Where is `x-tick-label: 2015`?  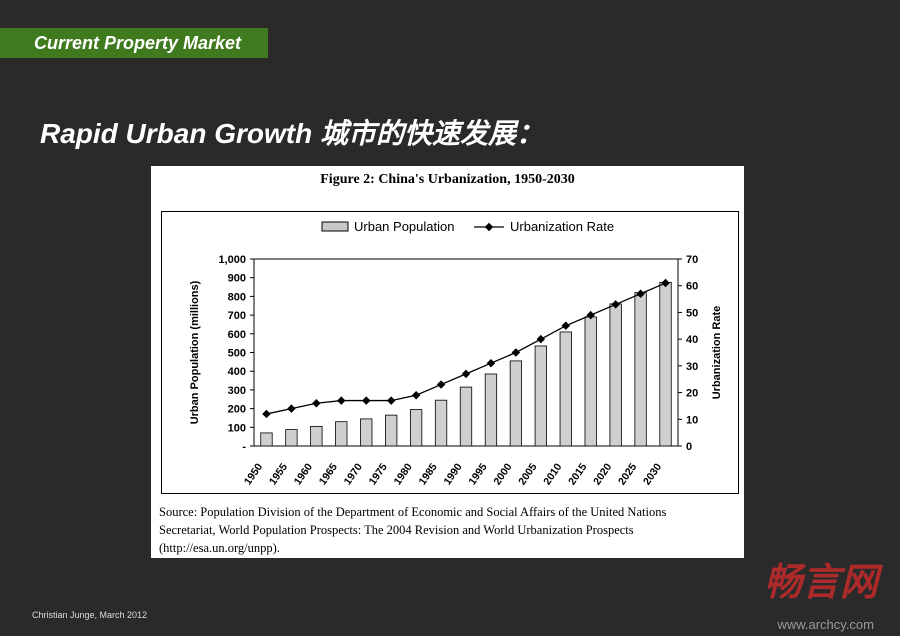
x-tick-label: 2015 is located at coordinates (577, 474).